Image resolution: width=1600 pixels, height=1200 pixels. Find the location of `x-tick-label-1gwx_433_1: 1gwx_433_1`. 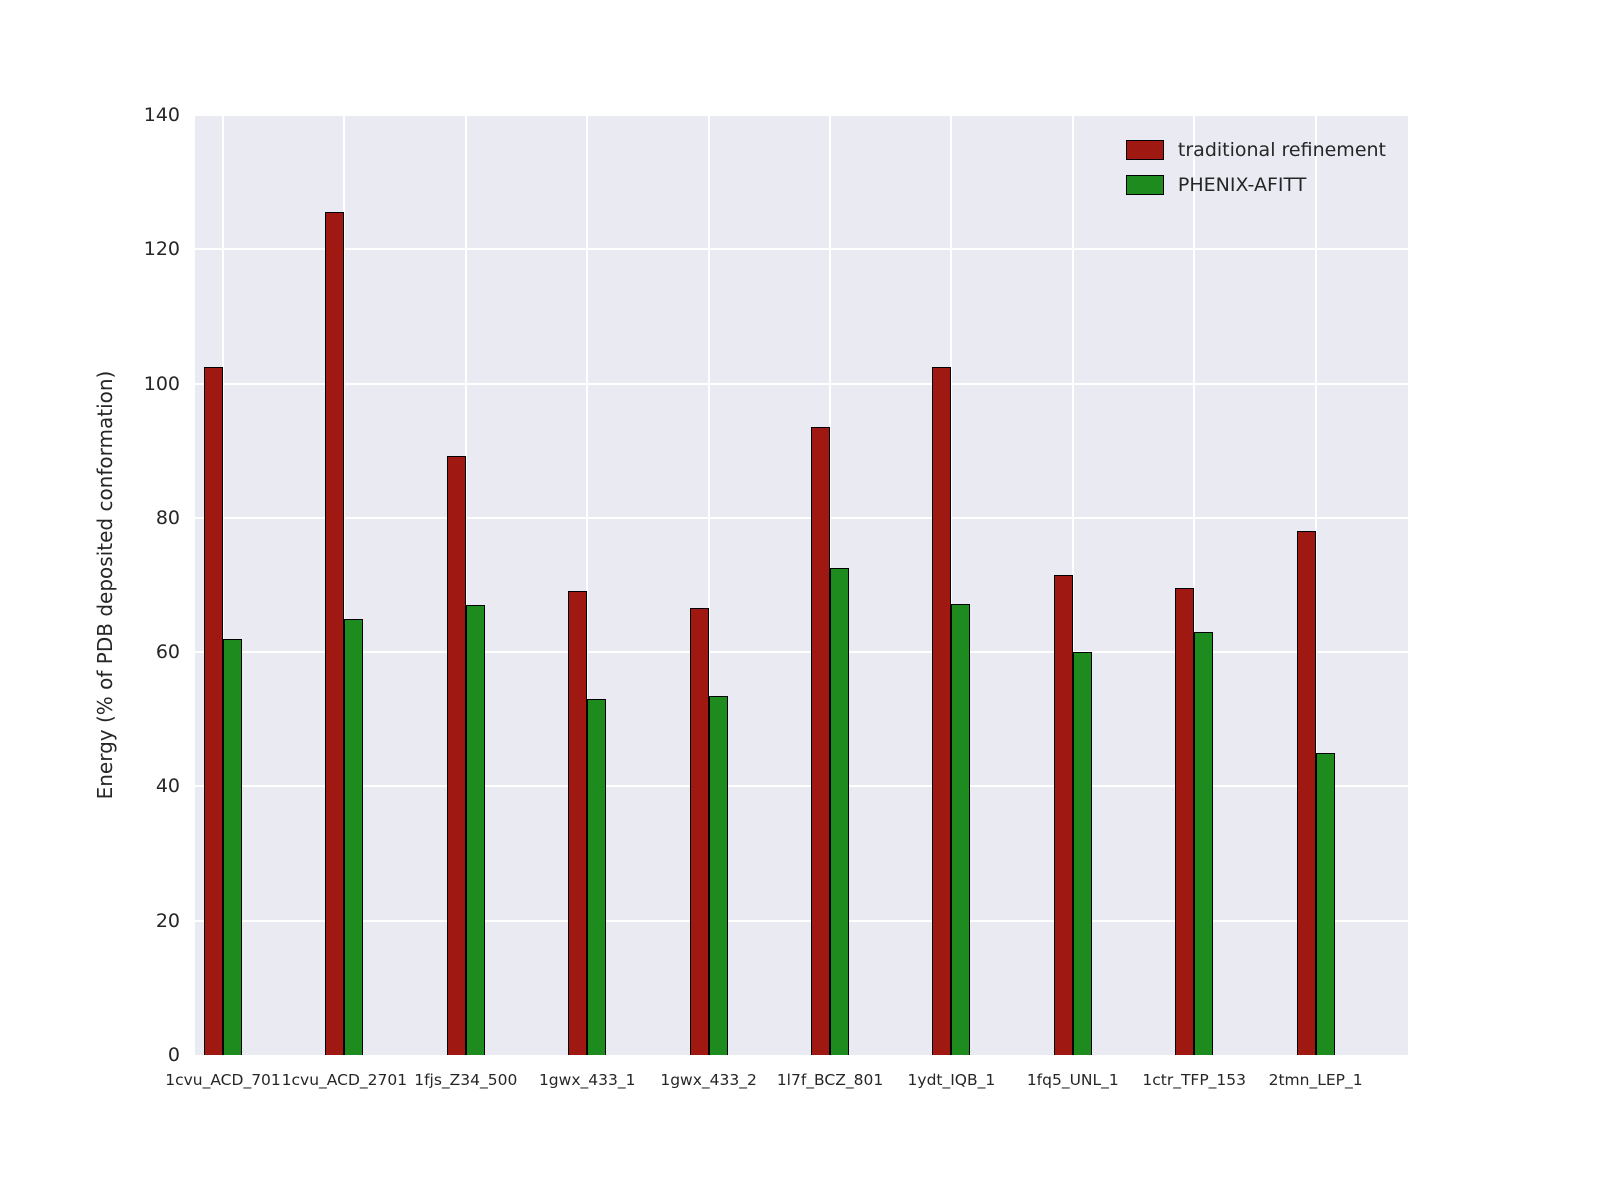

x-tick-label-1gwx_433_1: 1gwx_433_1 is located at coordinates (587, 1080).